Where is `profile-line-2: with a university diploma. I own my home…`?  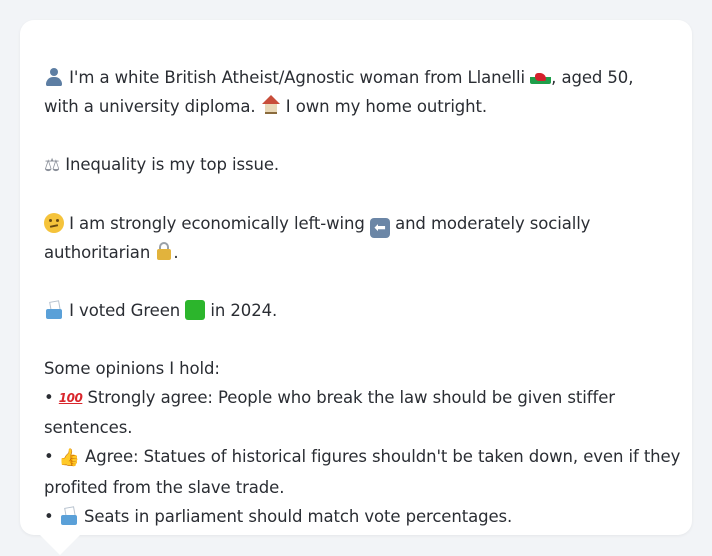
profile-line-2: with a university diploma. I own my home… is located at coordinates (356, 106).